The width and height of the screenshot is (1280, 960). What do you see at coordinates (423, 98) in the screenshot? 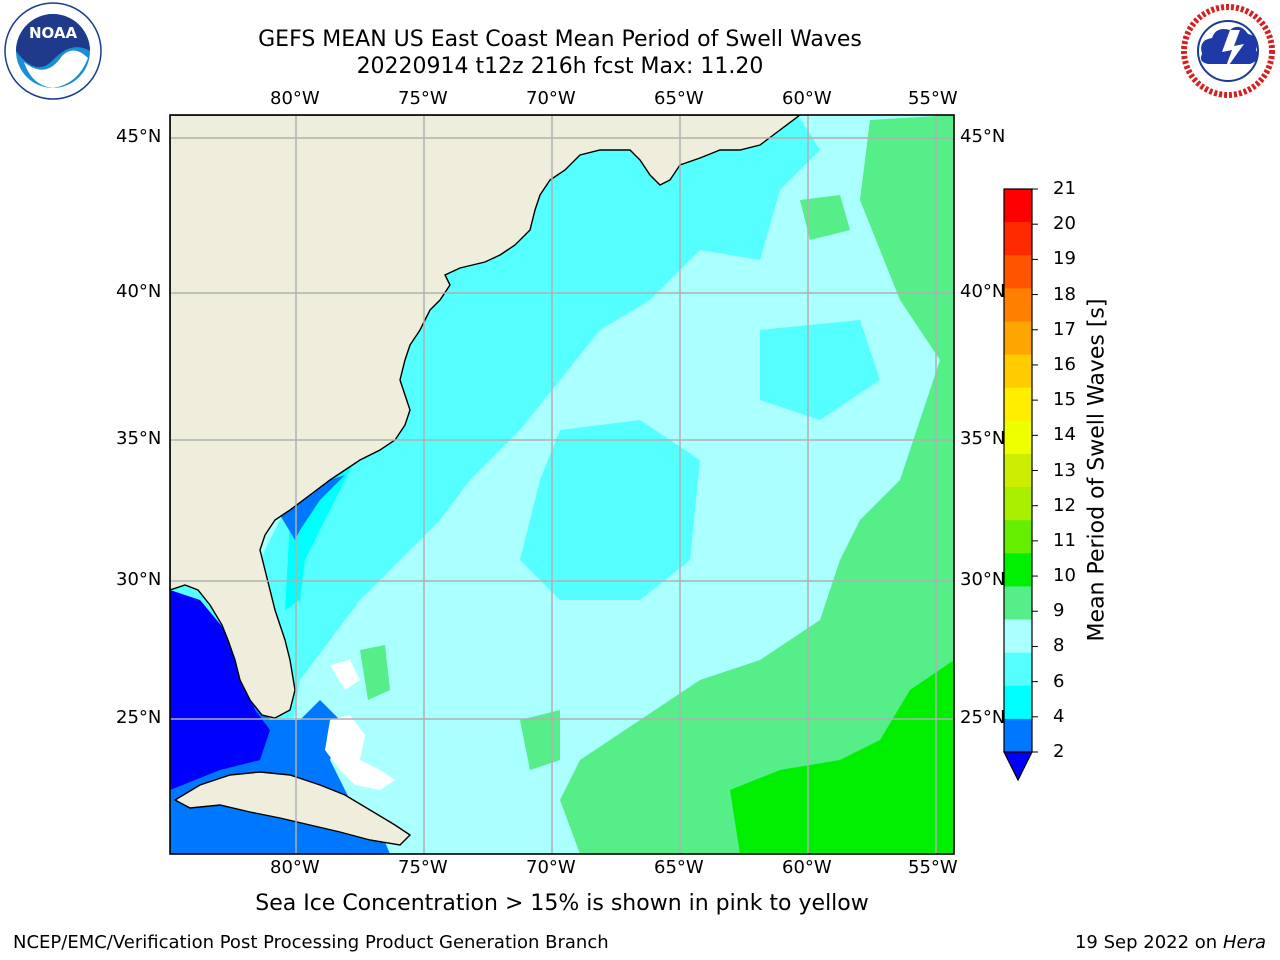
I see `lon-label-top-75w: 75°W` at bounding box center [423, 98].